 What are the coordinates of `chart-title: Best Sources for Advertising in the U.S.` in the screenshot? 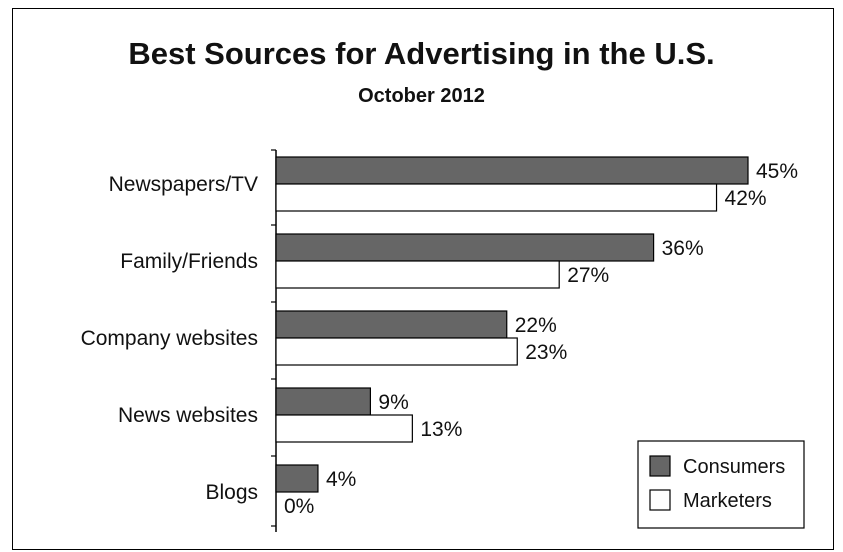 It's located at (421, 53).